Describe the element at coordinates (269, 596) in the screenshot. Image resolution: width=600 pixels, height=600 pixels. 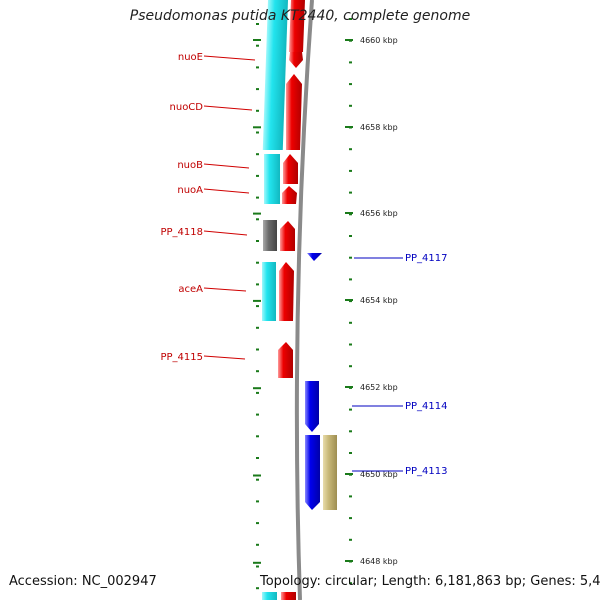
I see `cog-block-bottom` at that location.